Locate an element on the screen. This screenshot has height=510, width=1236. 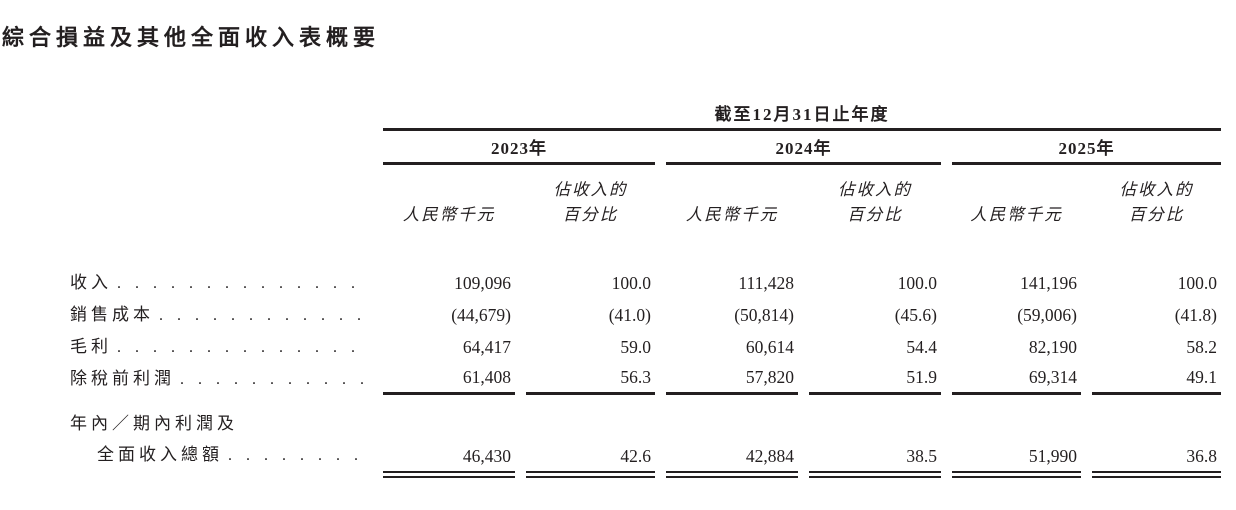
value-cell: 58.2 is located at coordinates (1201, 347).